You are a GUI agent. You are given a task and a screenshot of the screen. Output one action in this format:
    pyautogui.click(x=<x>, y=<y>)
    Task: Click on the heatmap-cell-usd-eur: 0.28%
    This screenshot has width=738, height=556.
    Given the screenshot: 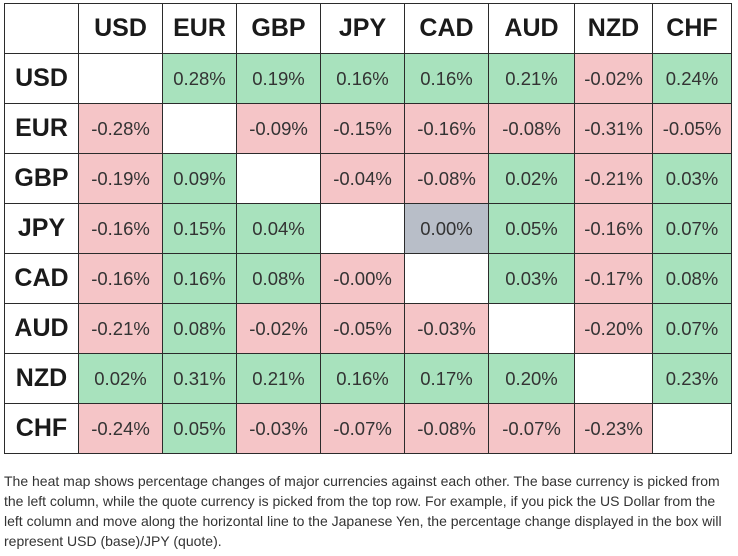 What is the action you would take?
    pyautogui.click(x=199, y=78)
    